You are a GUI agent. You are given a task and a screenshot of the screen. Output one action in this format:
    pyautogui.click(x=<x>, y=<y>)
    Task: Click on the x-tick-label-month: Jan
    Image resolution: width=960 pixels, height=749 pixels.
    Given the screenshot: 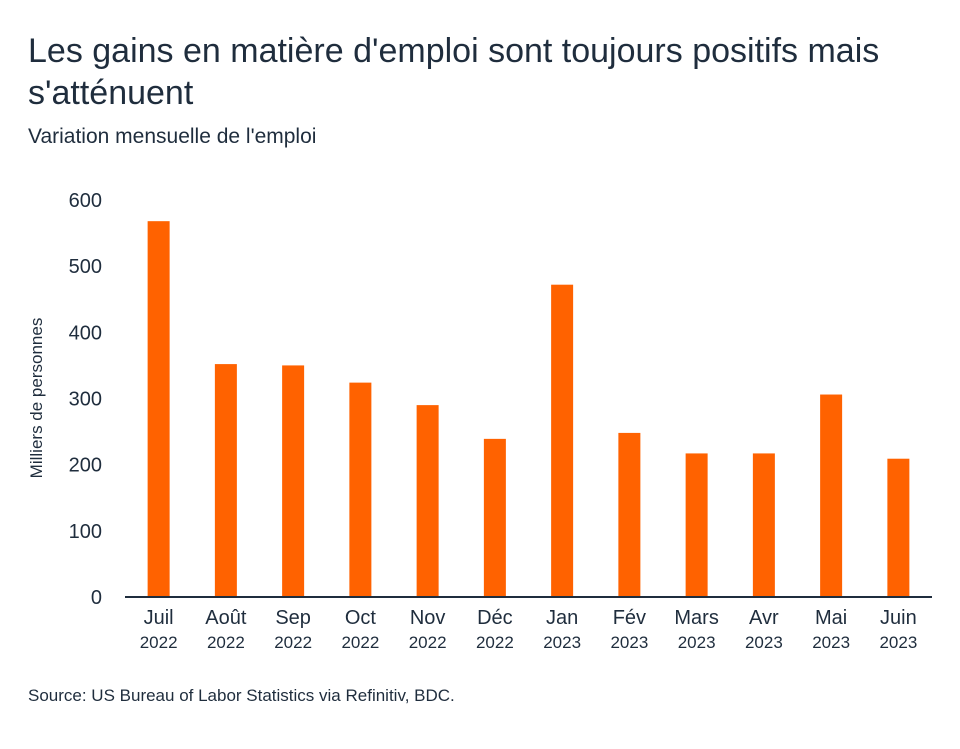 What is the action you would take?
    pyautogui.click(x=562, y=618)
    